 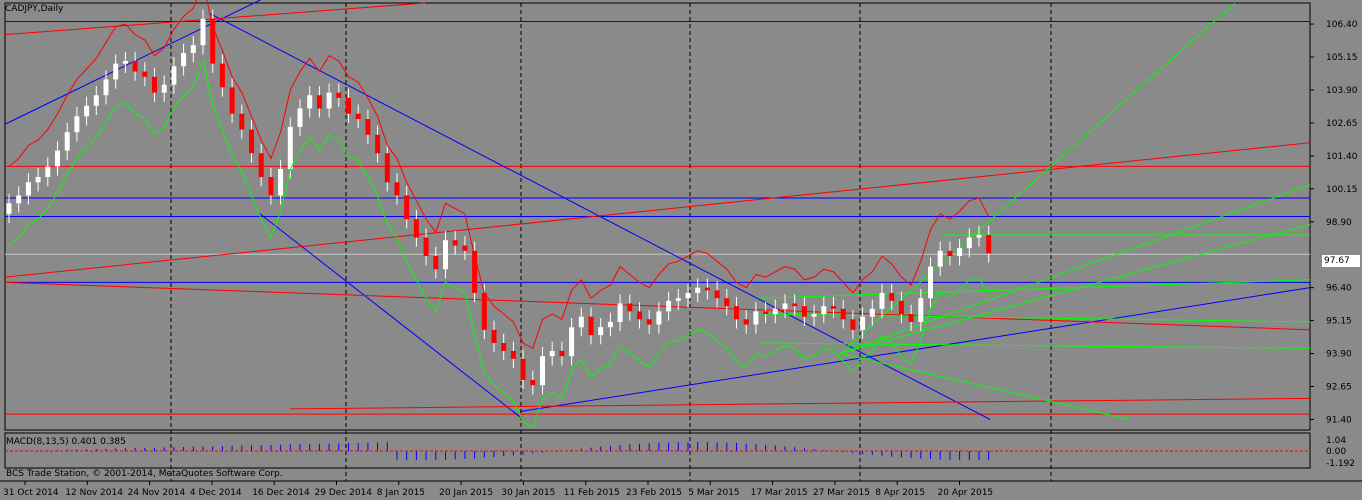 What do you see at coordinates (966, 493) in the screenshot?
I see `time-tick-label: 20 Apr 2015` at bounding box center [966, 493].